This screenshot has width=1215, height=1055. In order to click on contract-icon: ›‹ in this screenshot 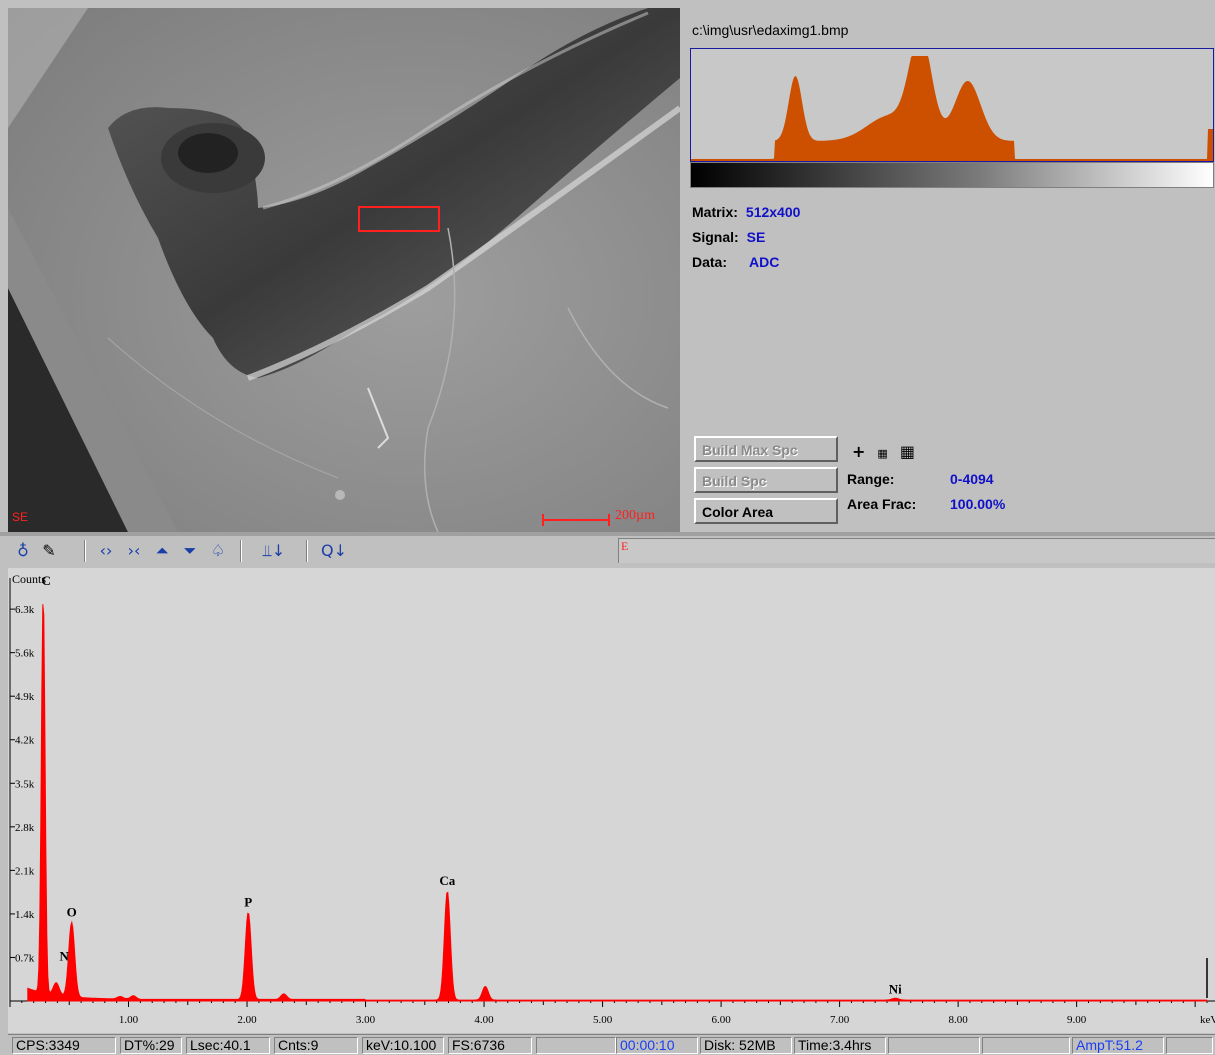, I will do `click(134, 550)`.